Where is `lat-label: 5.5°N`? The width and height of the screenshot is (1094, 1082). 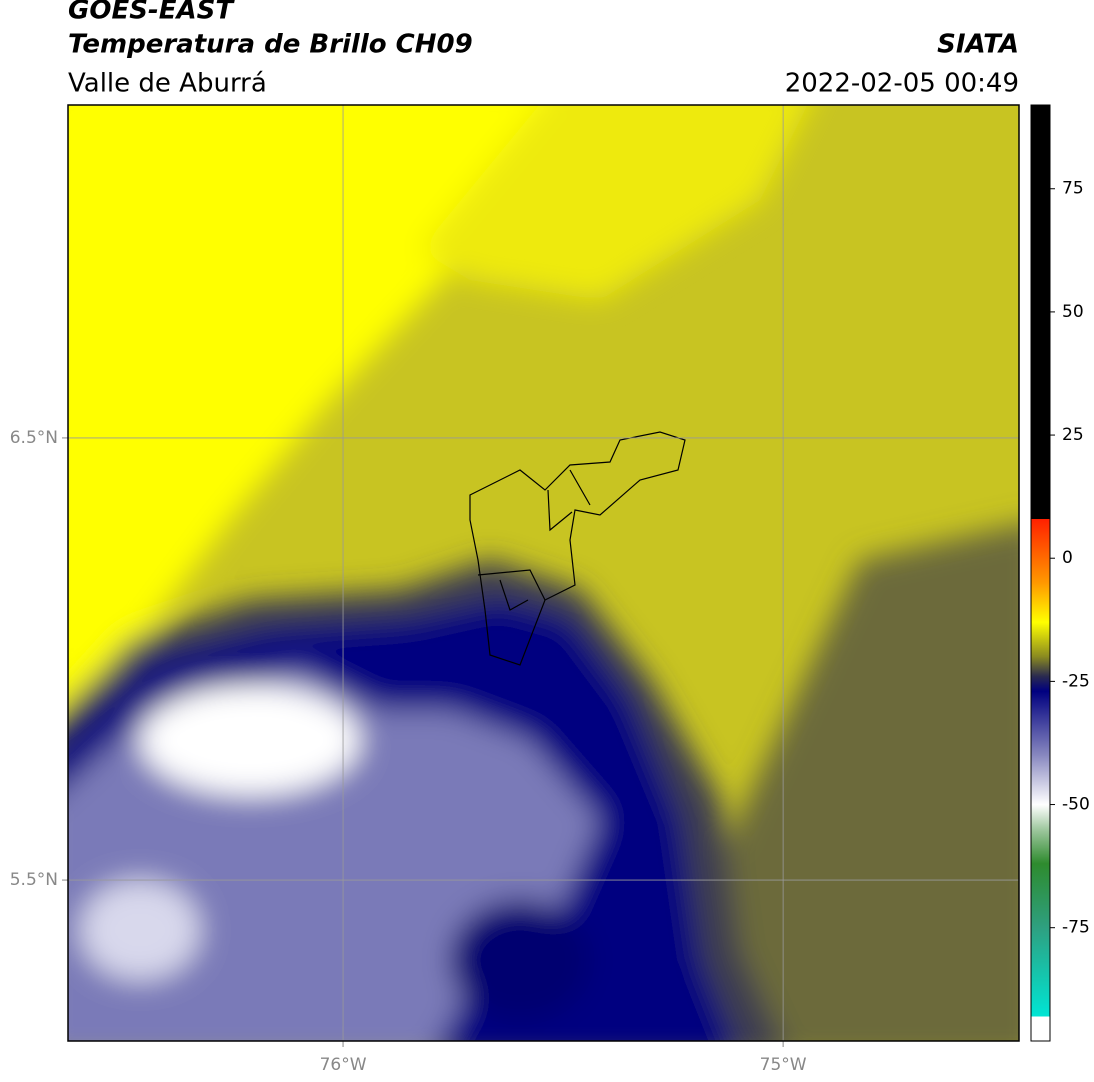 lat-label: 5.5°N is located at coordinates (34, 880).